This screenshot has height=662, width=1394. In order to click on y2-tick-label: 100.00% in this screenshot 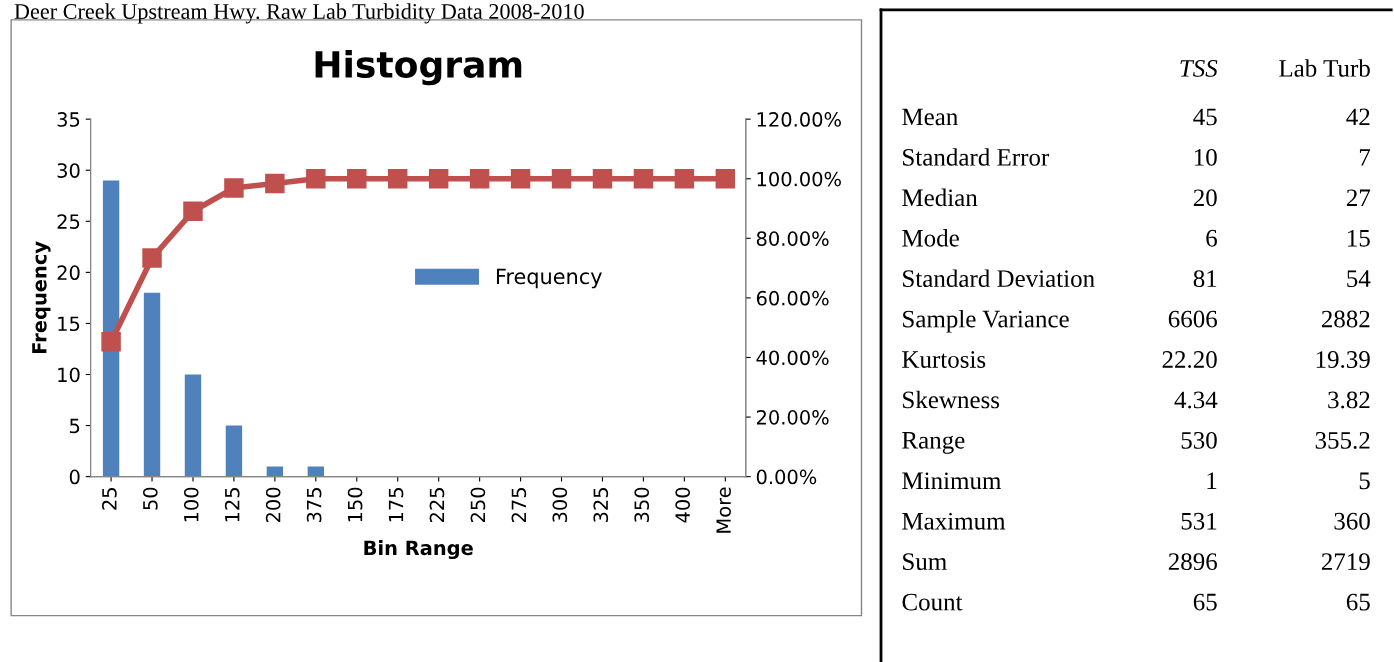, I will do `click(799, 179)`.